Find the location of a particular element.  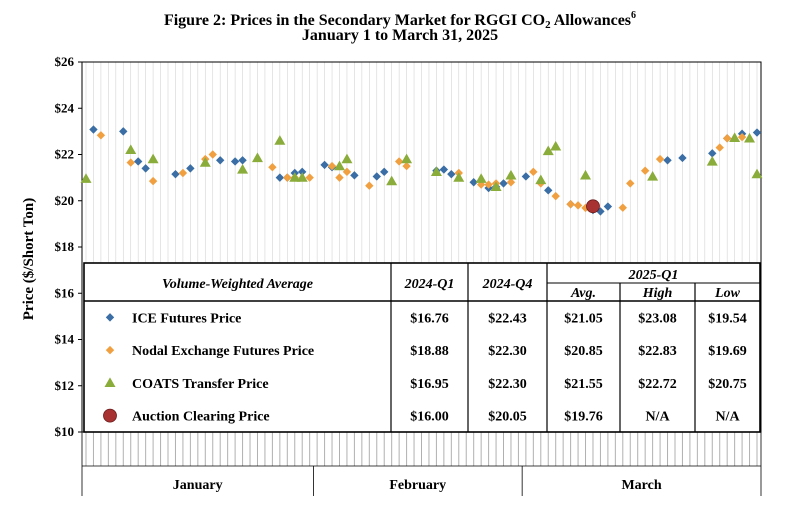

table-cell-avg: $19.76 is located at coordinates (583, 417).